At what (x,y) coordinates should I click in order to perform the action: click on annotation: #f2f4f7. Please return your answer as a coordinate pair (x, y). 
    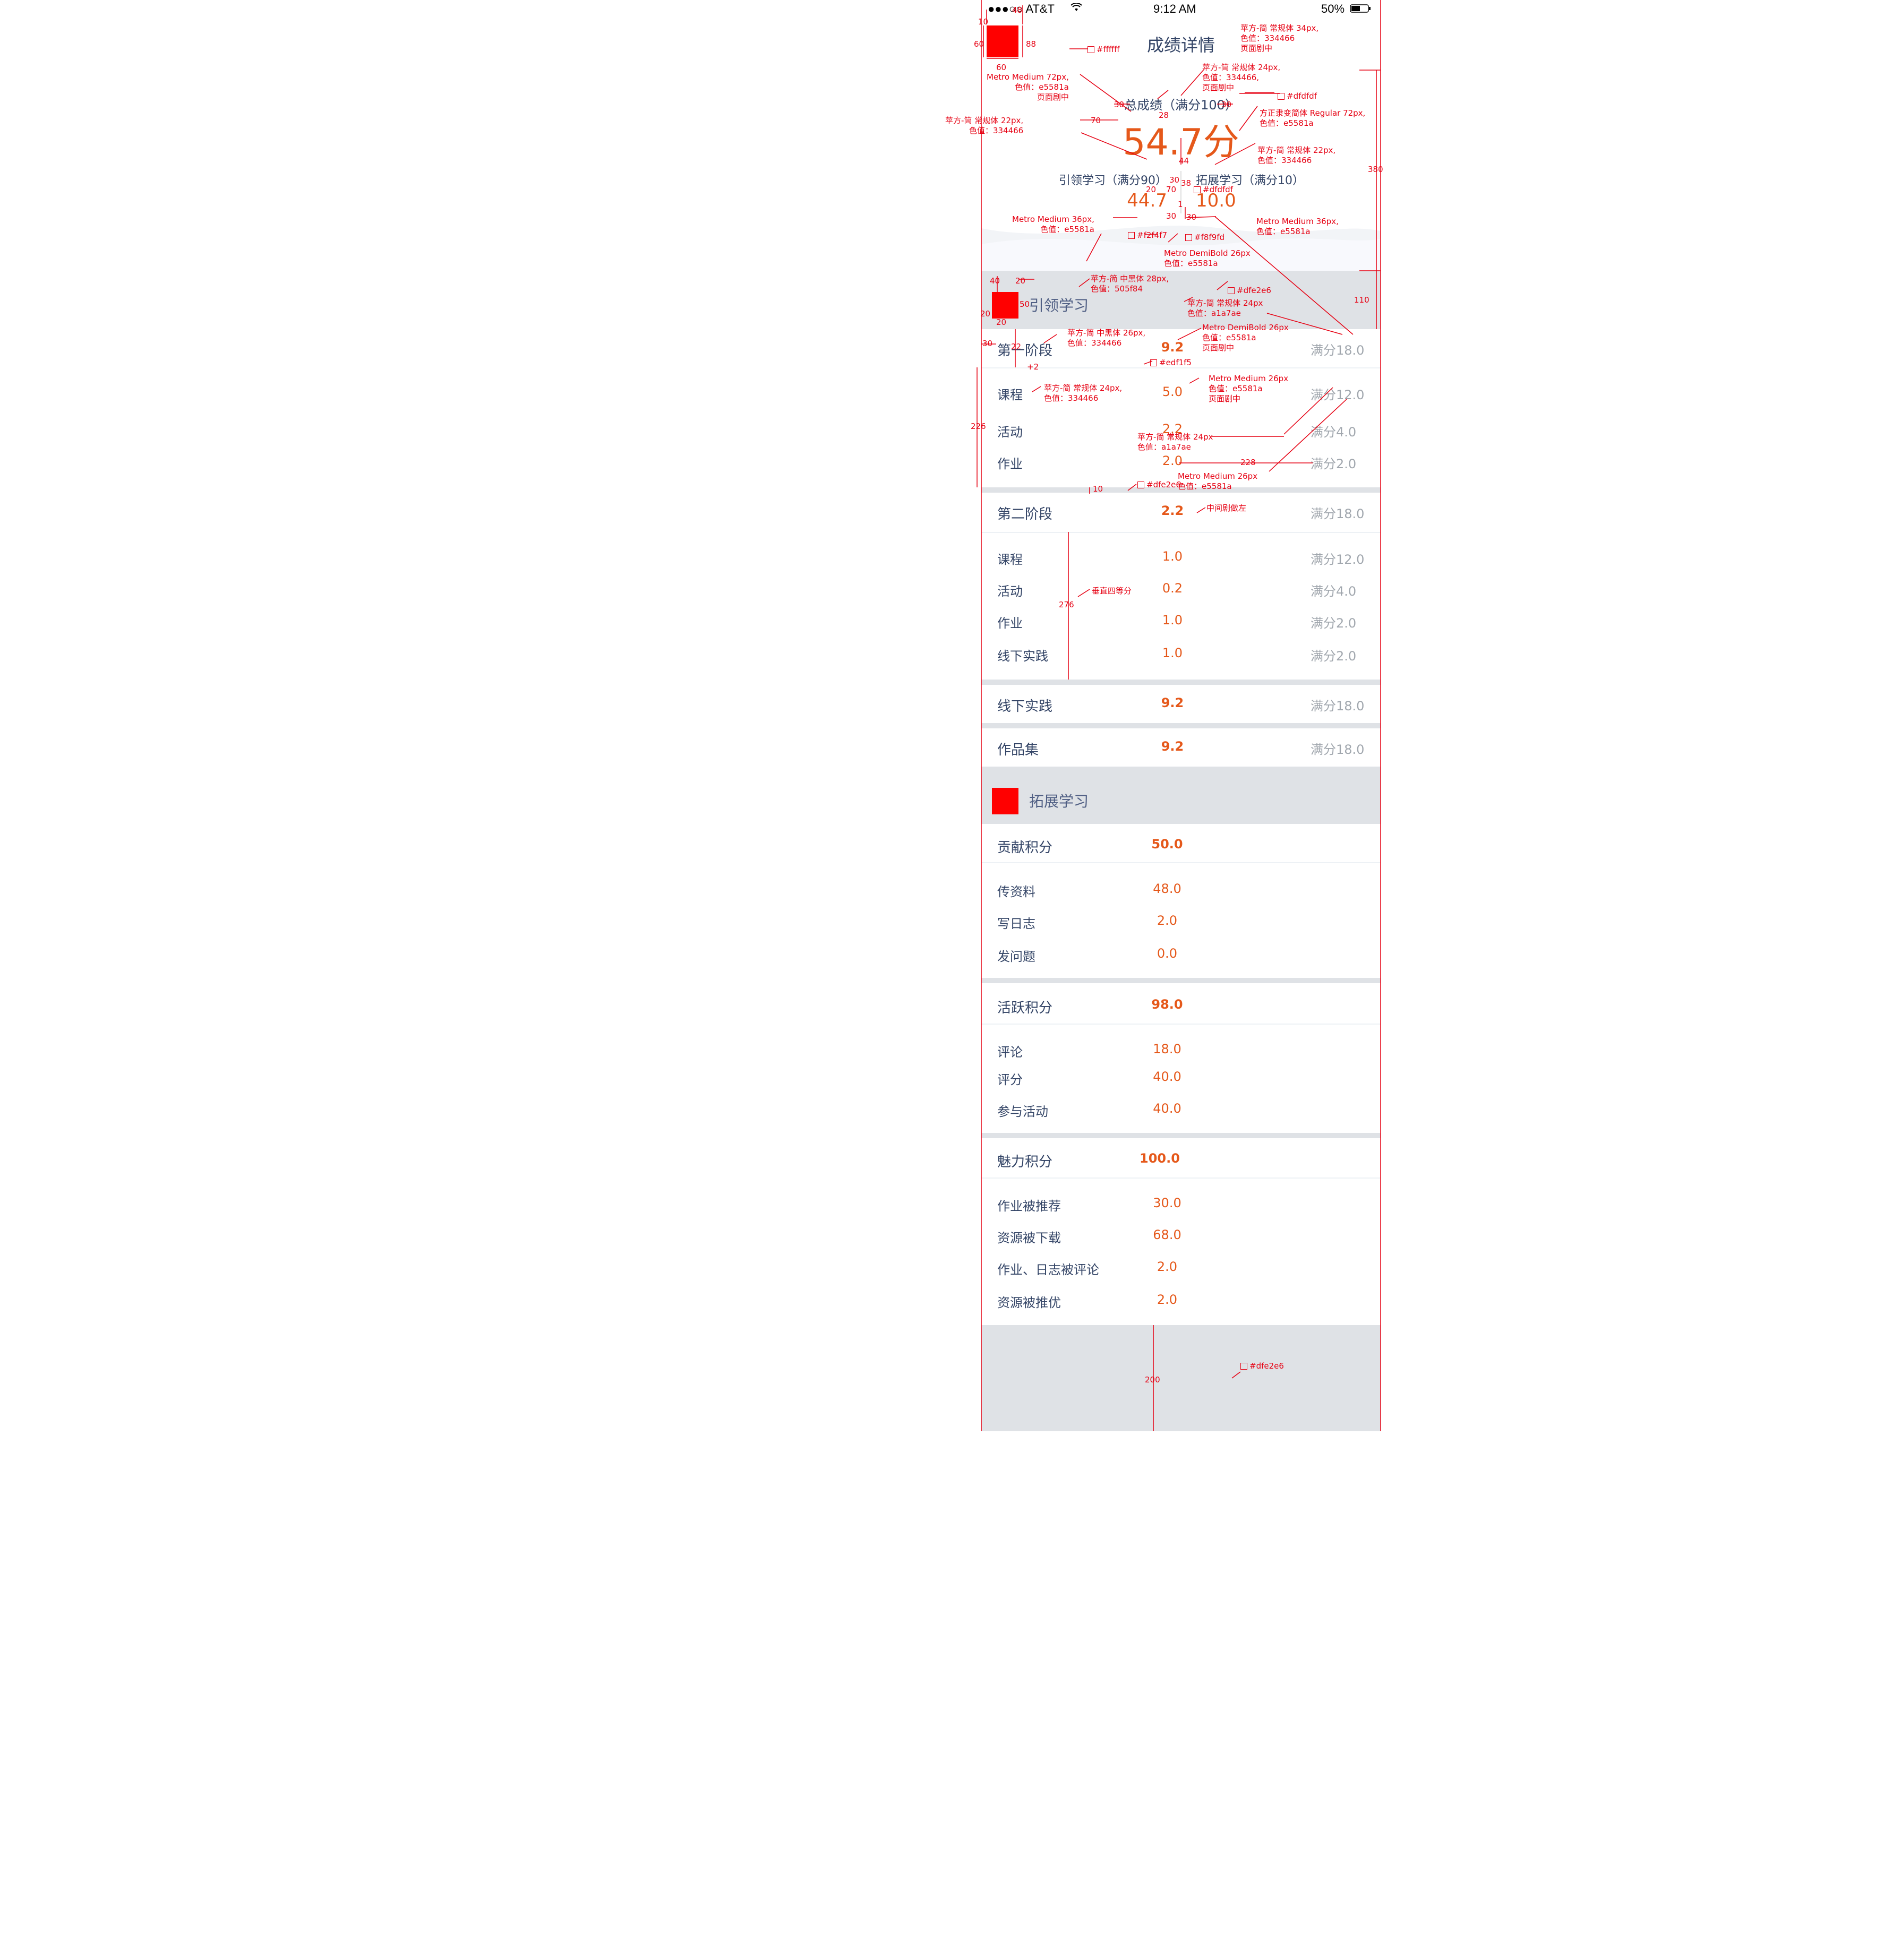
    Looking at the image, I should click on (1148, 235).